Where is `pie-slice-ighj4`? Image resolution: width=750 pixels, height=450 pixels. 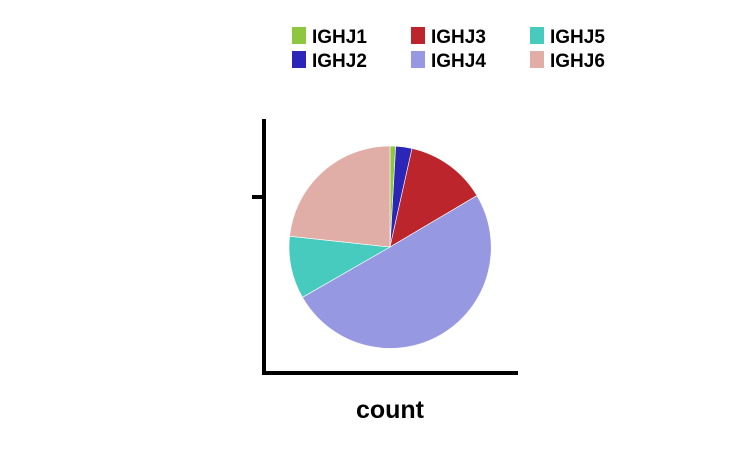
pie-slice-ighj4 is located at coordinates (397, 272).